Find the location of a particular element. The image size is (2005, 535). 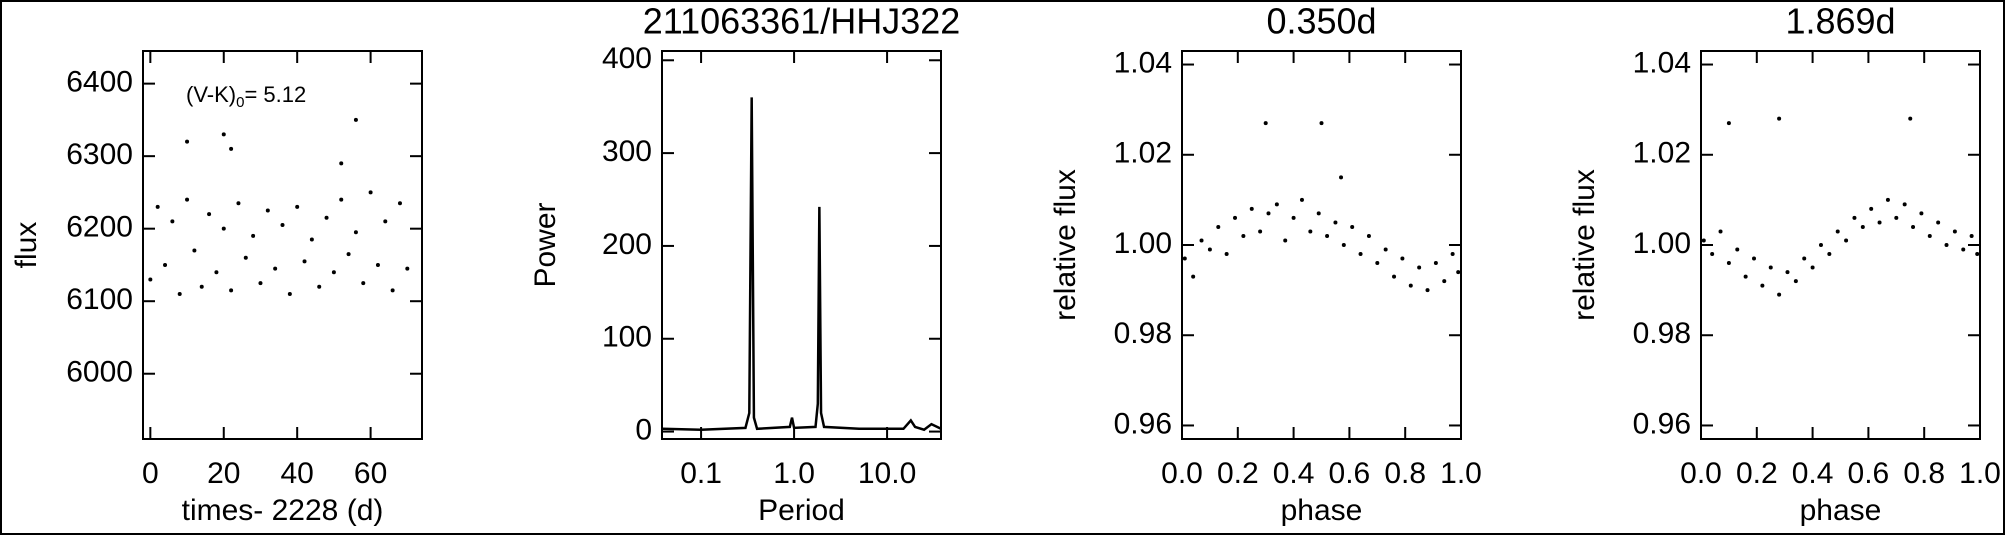

x-tick-label: 40 is located at coordinates (296, 473).